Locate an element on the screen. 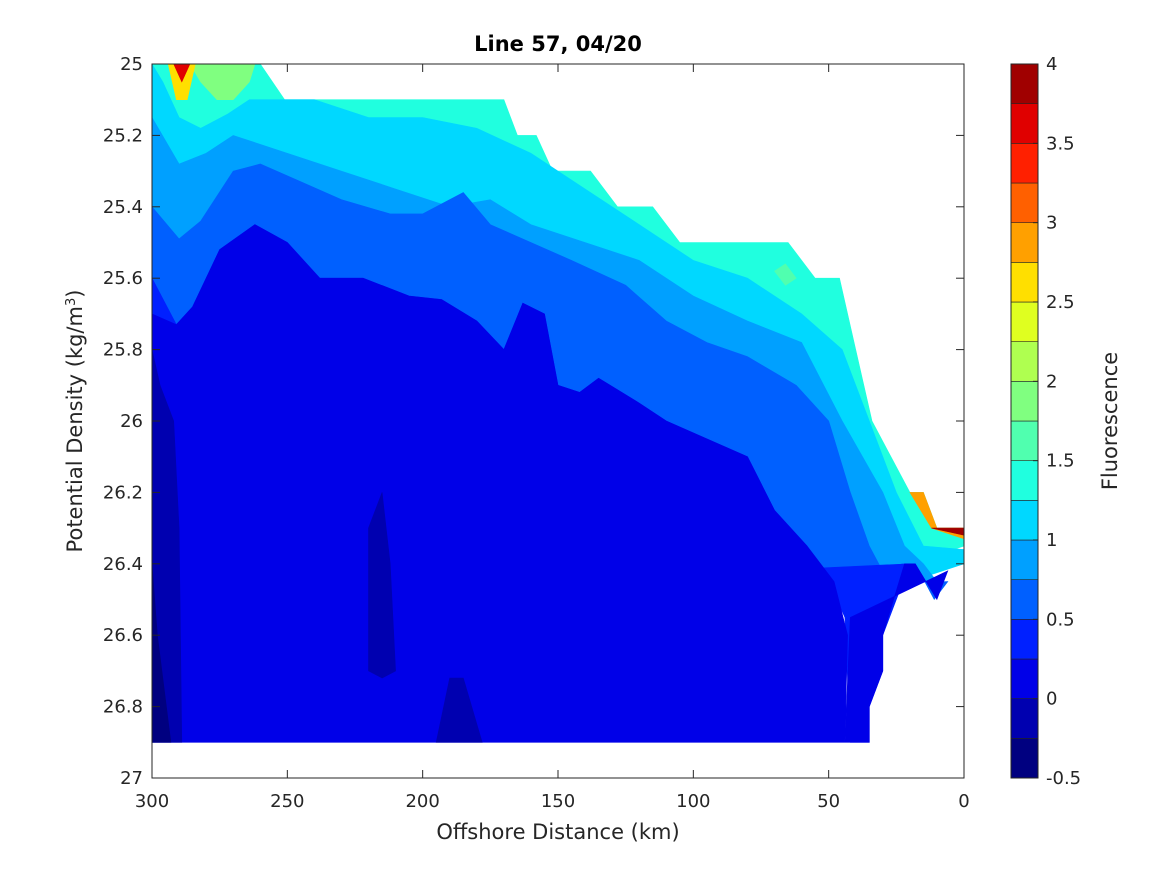  y-axis-label: Potential Density (kg/m3) is located at coordinates (75, 421).